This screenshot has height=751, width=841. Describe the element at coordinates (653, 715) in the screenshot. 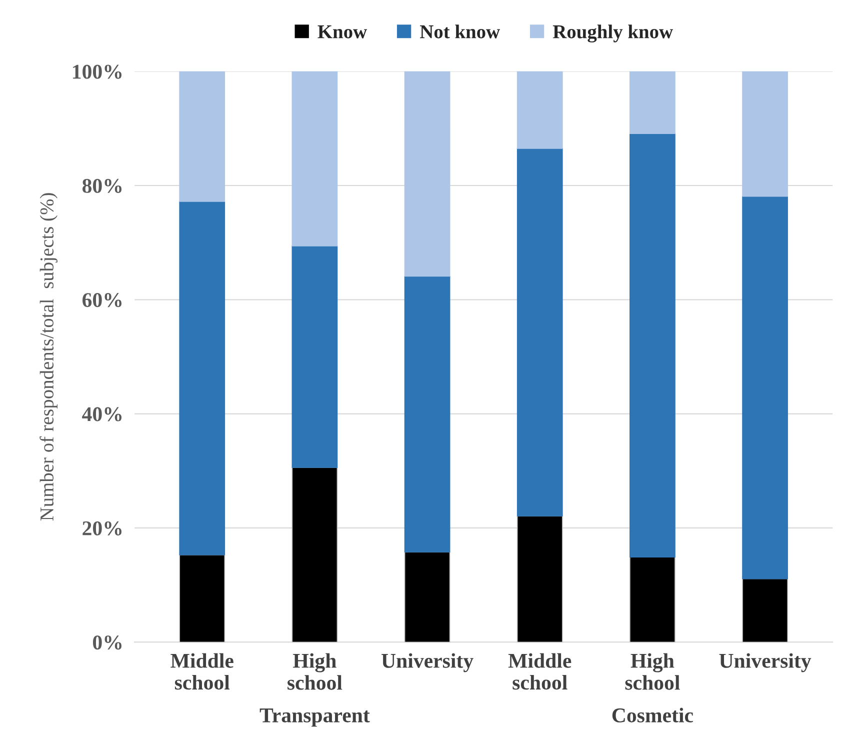

I see `text: Cosmetic` at that location.